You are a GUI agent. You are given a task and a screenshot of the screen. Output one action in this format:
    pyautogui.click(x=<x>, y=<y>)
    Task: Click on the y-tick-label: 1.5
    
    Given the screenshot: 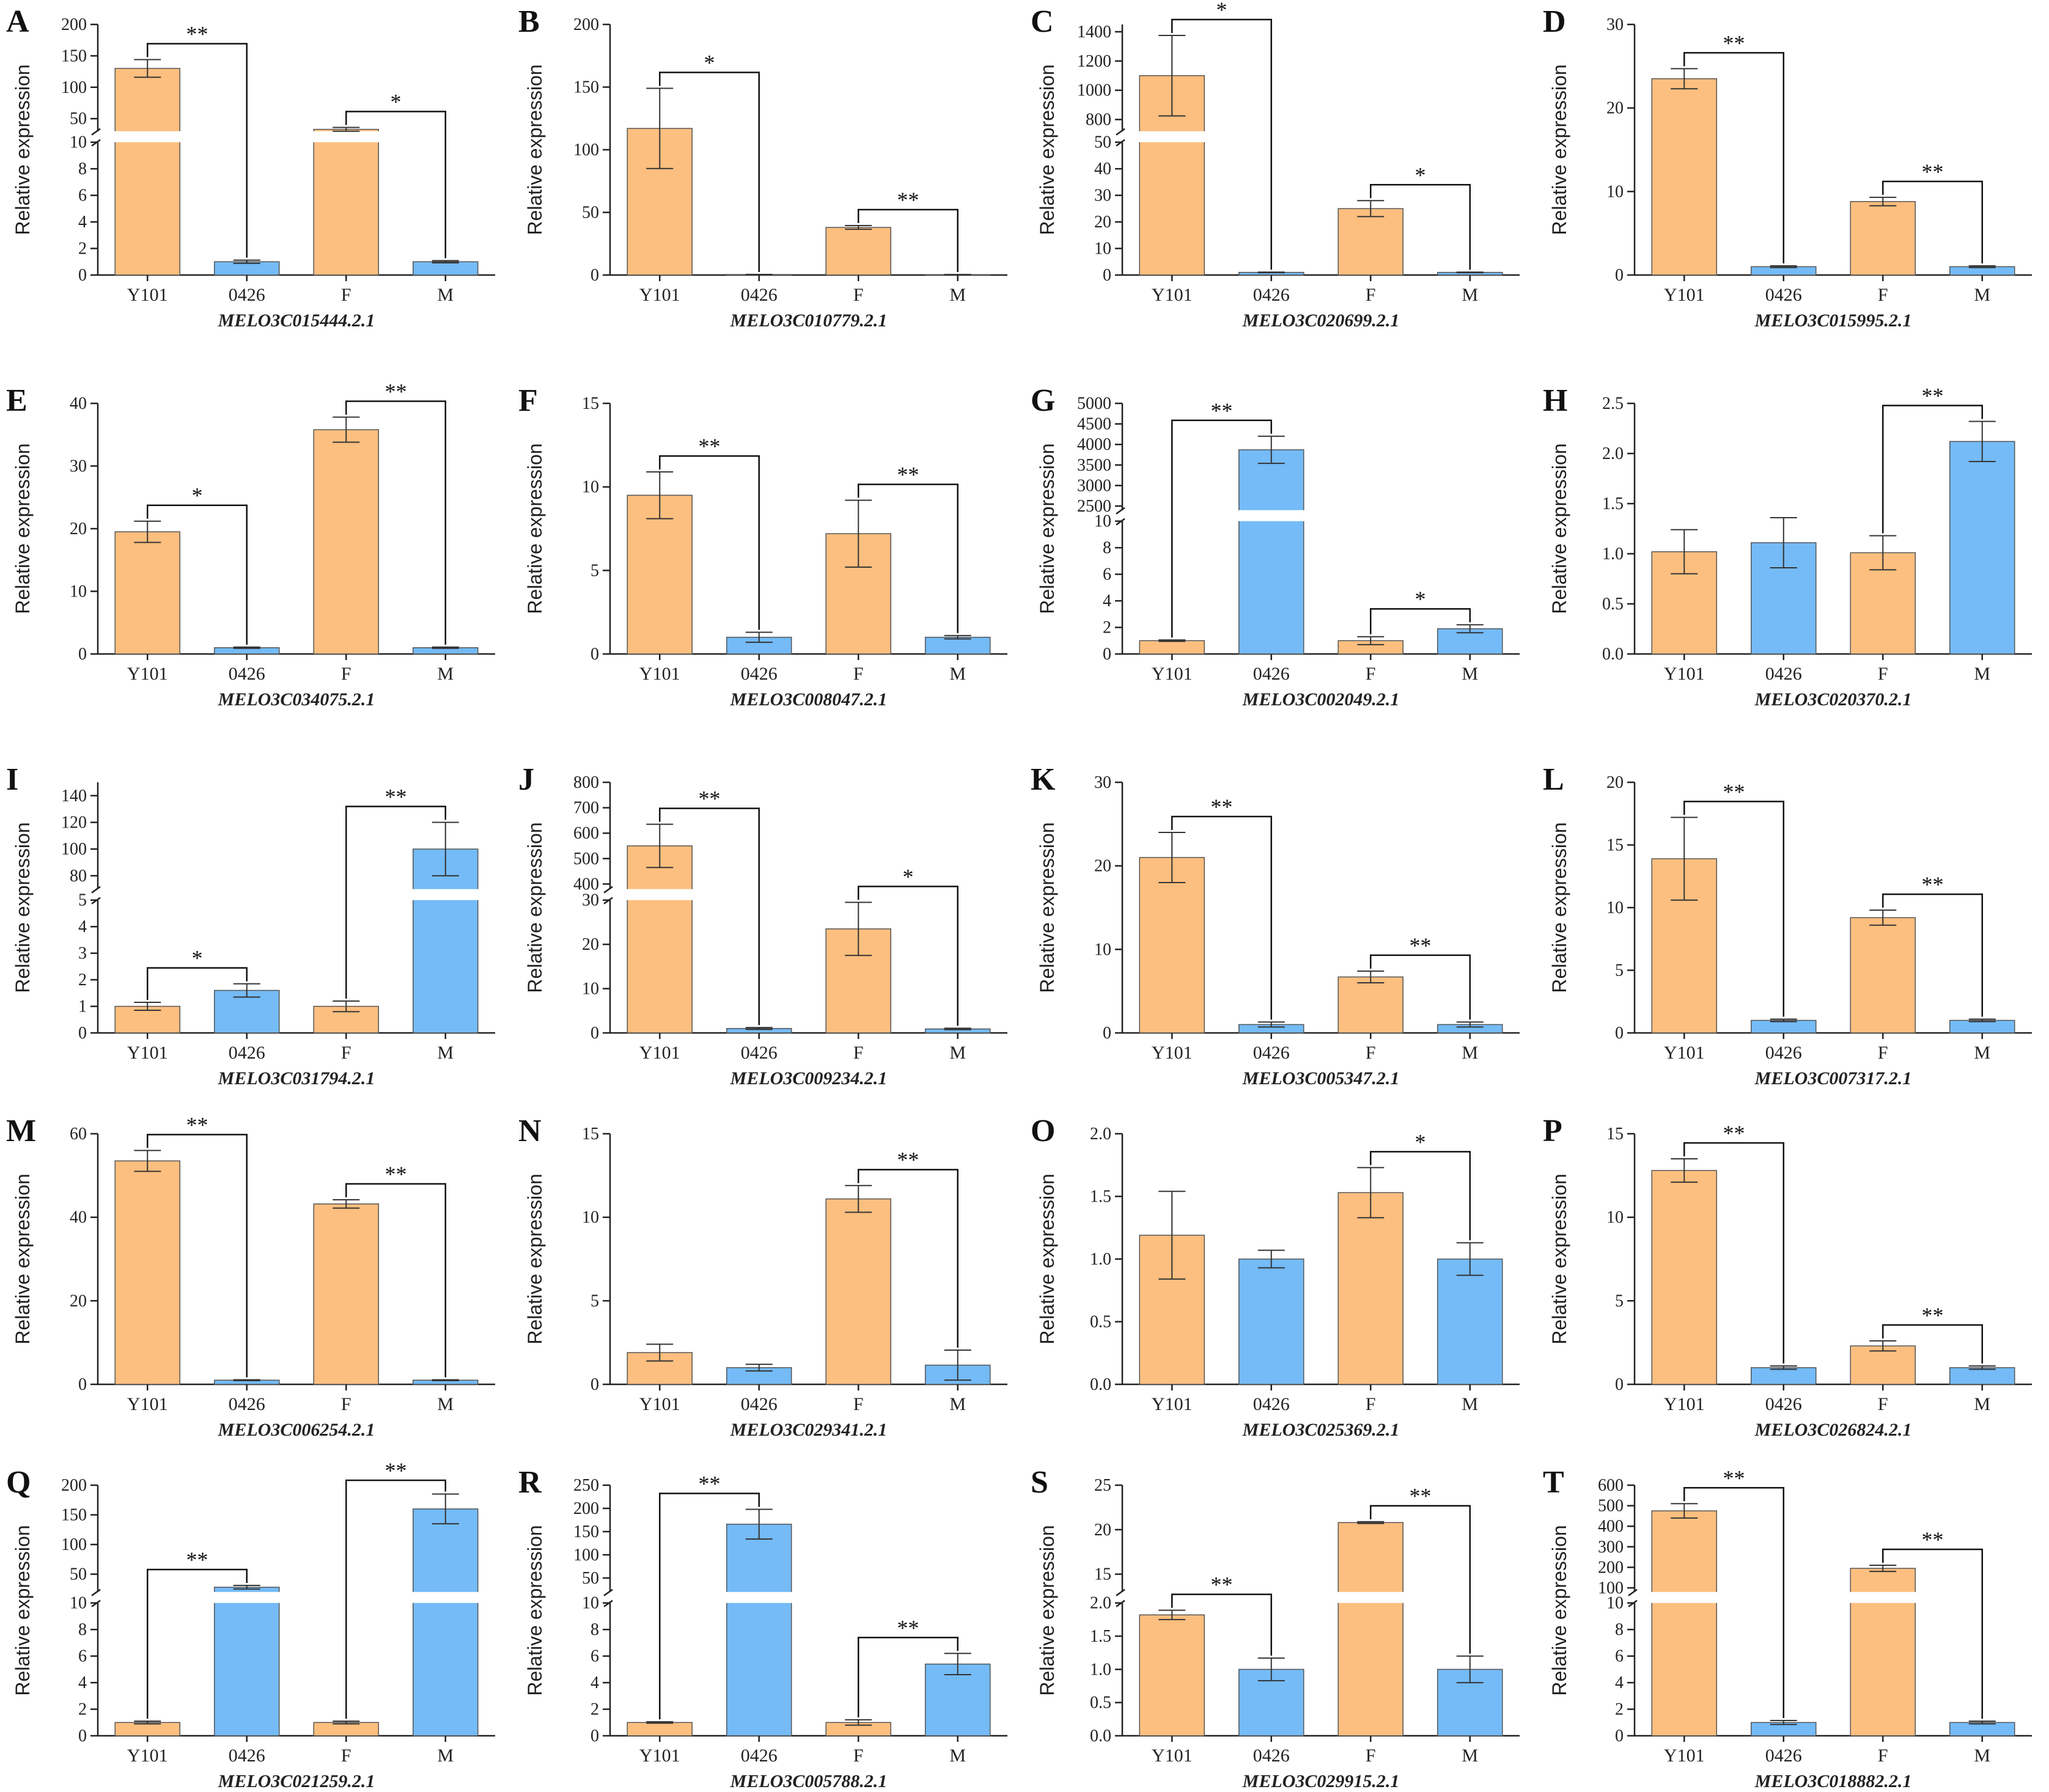 What is the action you would take?
    pyautogui.click(x=1613, y=503)
    